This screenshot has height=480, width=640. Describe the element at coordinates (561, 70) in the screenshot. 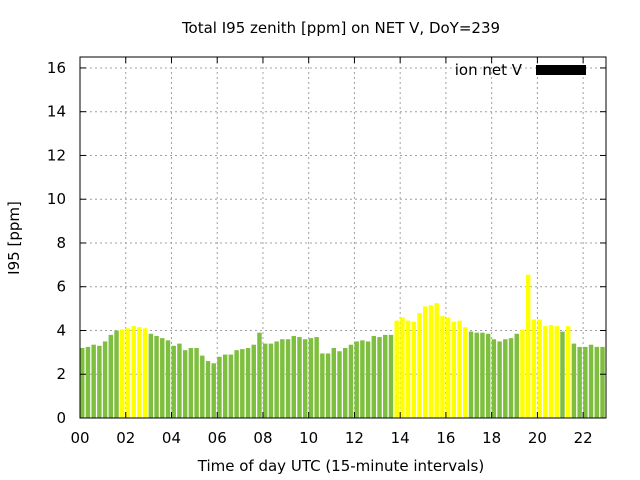

I see `legend-swatch` at that location.